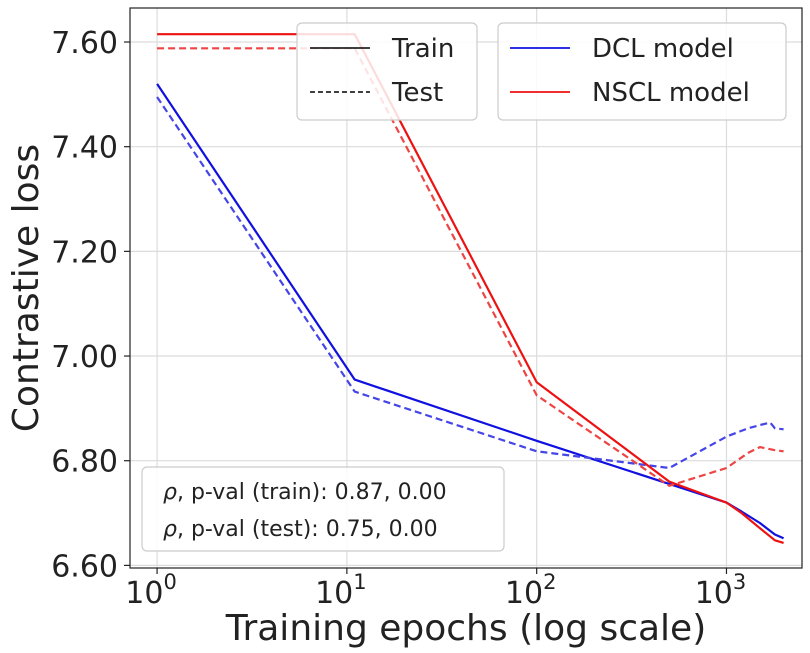 This screenshot has width=810, height=653. What do you see at coordinates (549, 582) in the screenshot?
I see `x-tick-exponent: 2` at bounding box center [549, 582].